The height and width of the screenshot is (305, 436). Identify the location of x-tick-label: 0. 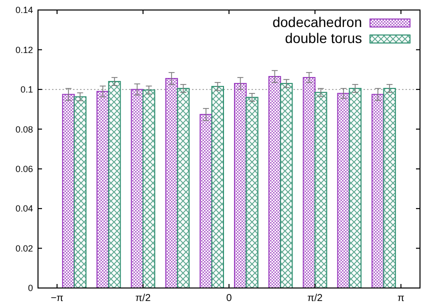
(229, 298).